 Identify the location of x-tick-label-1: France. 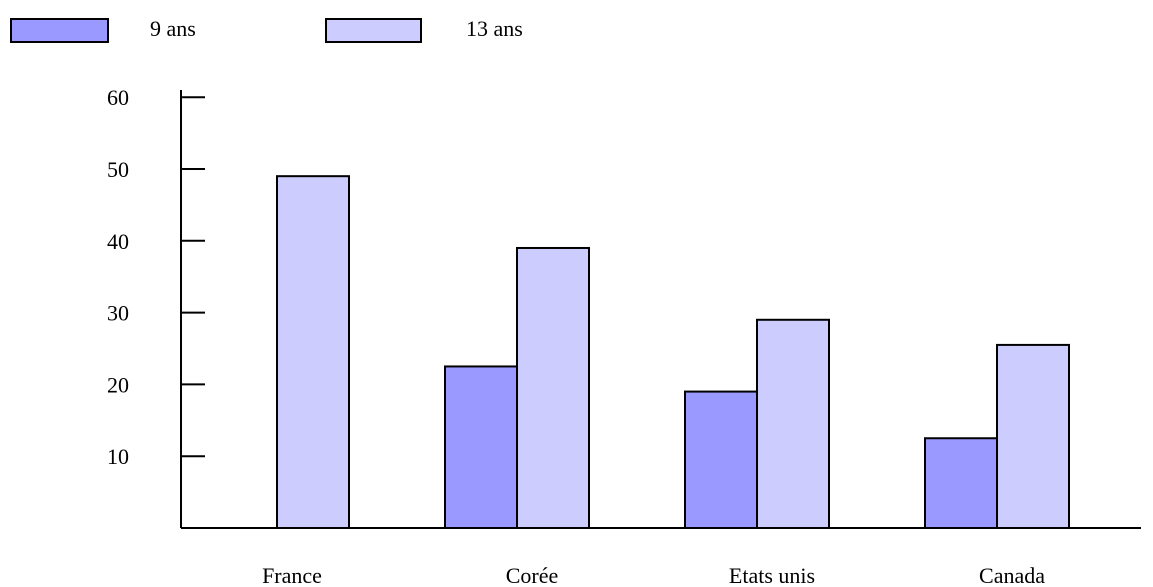
(292, 575).